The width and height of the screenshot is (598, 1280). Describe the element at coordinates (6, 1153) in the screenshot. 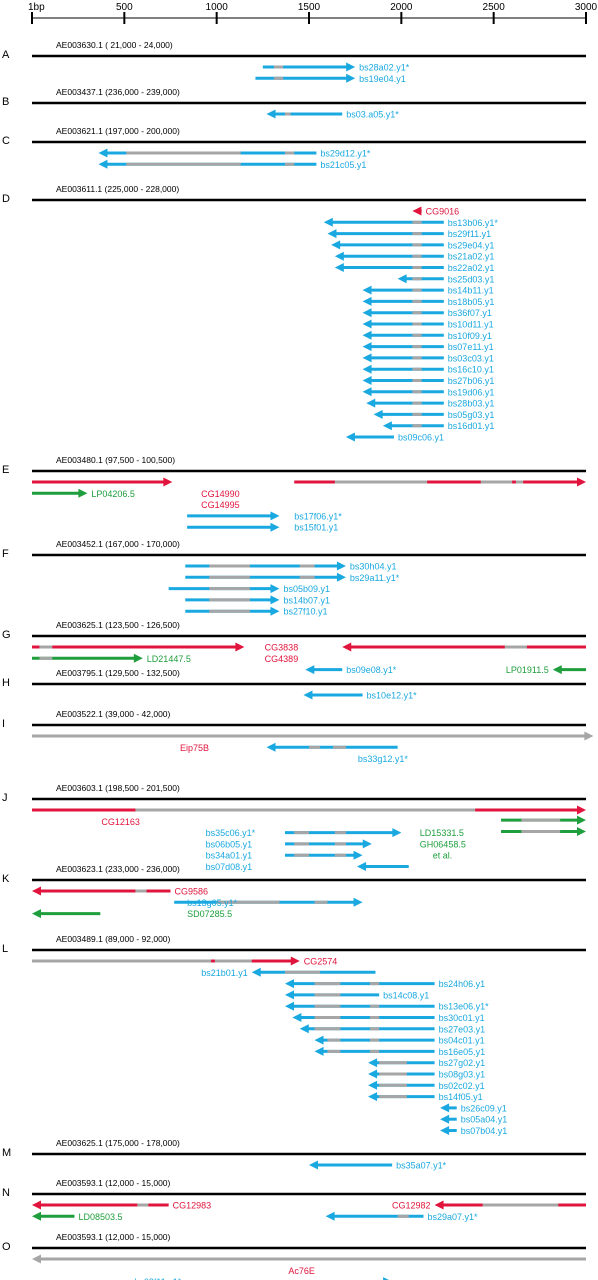

I see `panel-letter: M` at that location.